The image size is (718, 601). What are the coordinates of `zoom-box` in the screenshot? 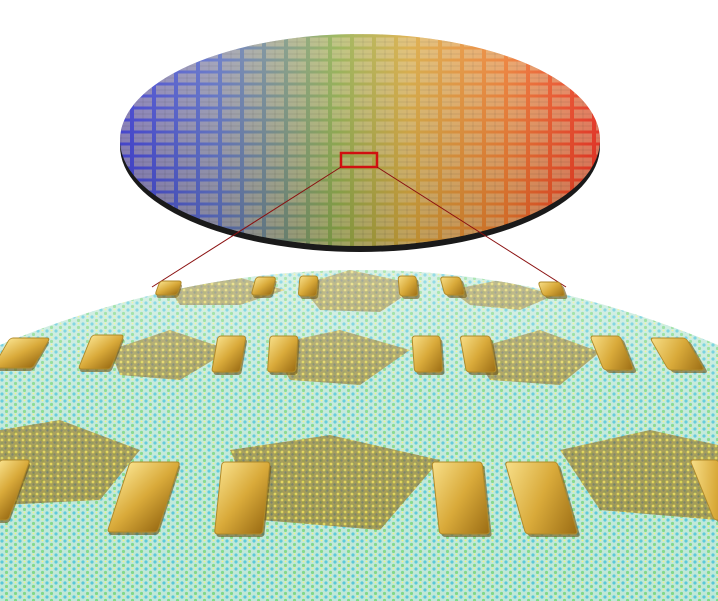 It's located at (359, 160).